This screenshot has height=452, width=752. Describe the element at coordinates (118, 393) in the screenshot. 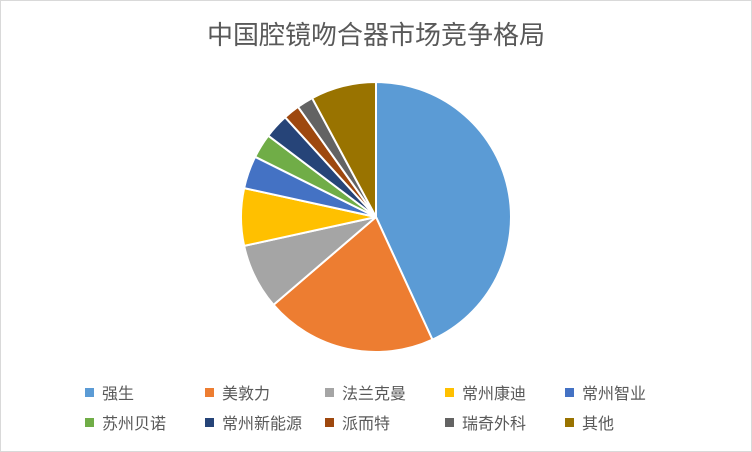

I see `legend-label: 强生` at that location.